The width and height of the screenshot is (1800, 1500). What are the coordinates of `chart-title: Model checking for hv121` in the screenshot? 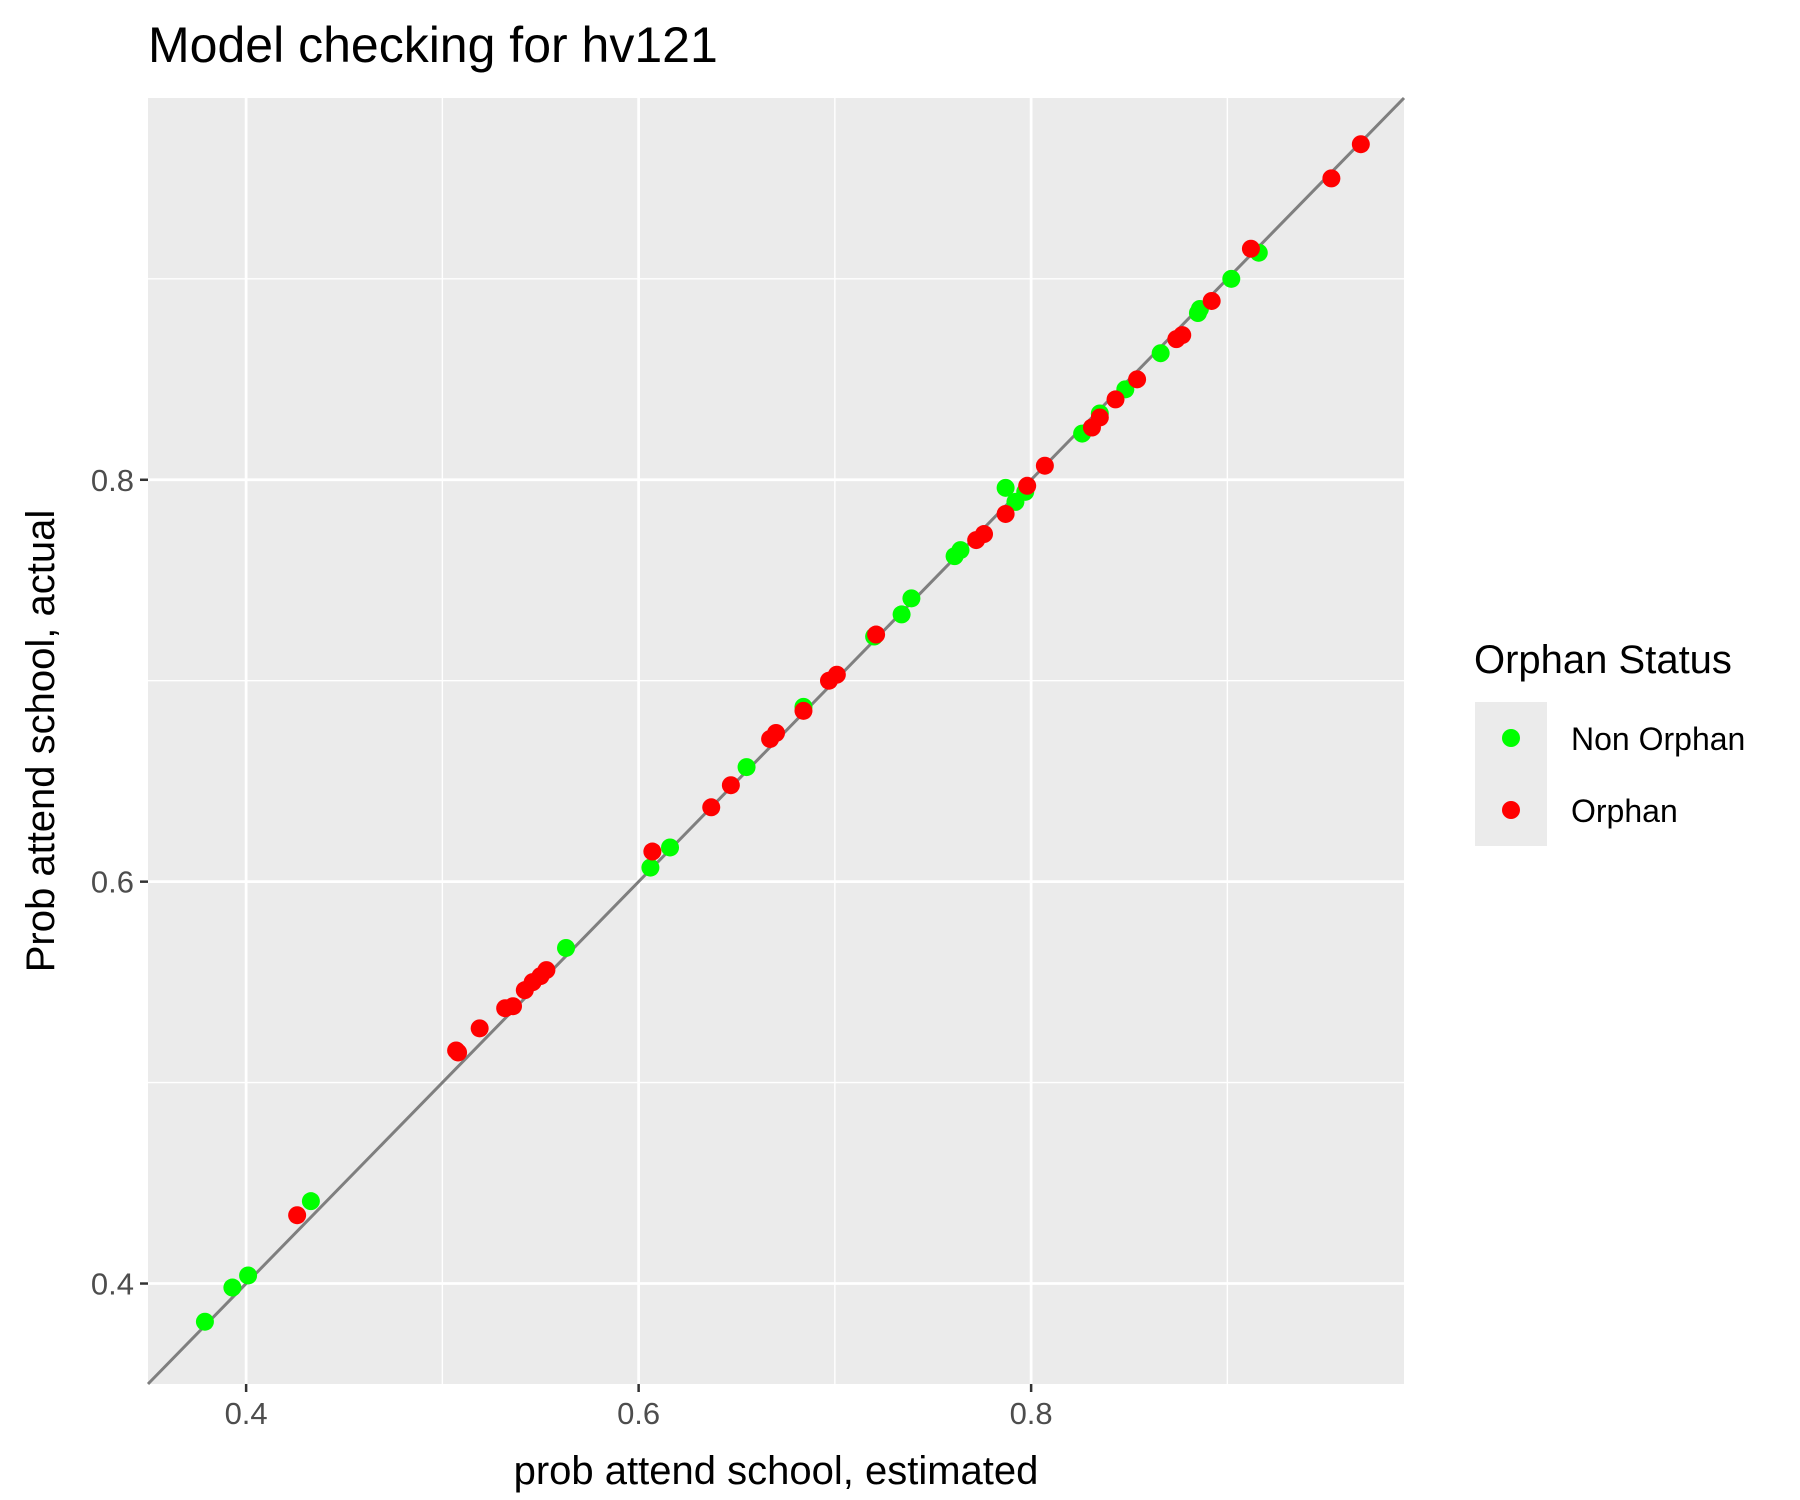 It's located at (433, 45).